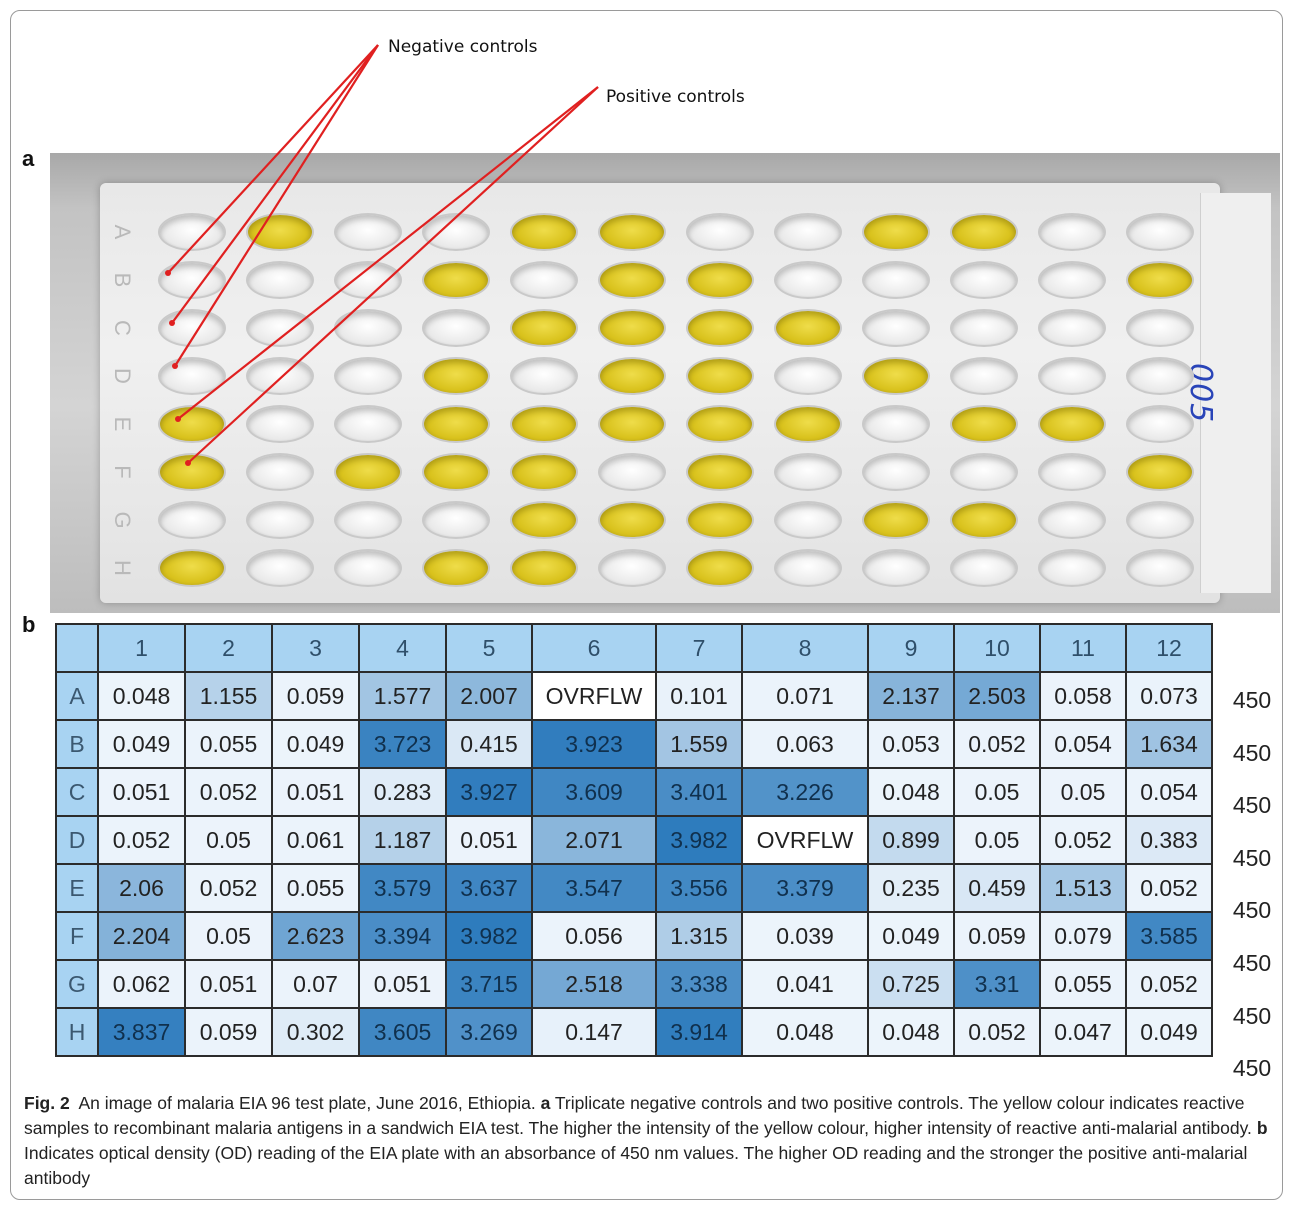 The width and height of the screenshot is (1295, 1212). What do you see at coordinates (594, 984) in the screenshot?
I see `od-value-cell: 2.518` at bounding box center [594, 984].